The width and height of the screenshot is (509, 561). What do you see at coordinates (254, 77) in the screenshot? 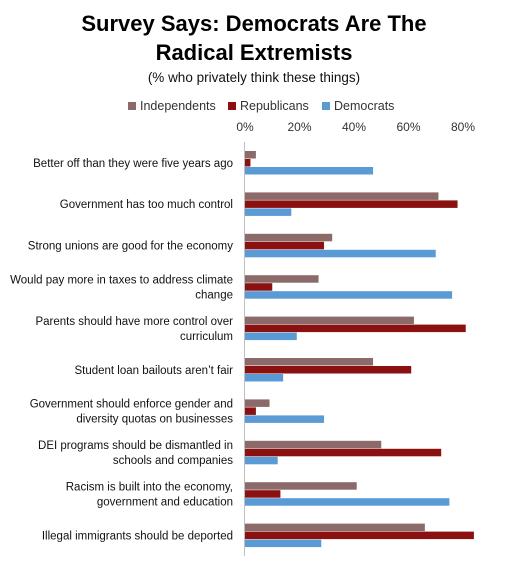
I see `chart-subtitle: (% who privately think these things)` at bounding box center [254, 77].